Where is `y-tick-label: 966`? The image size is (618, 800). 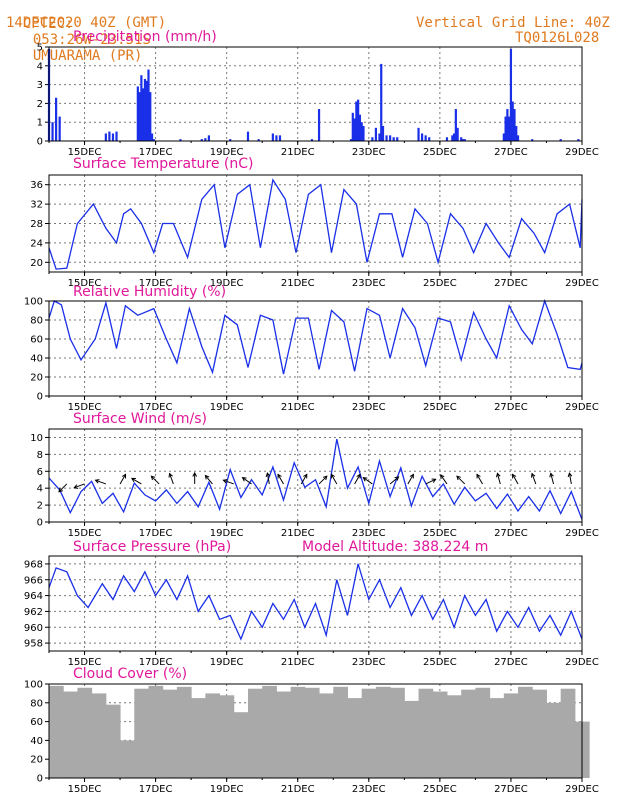
y-tick-label: 966 is located at coordinates (33, 580).